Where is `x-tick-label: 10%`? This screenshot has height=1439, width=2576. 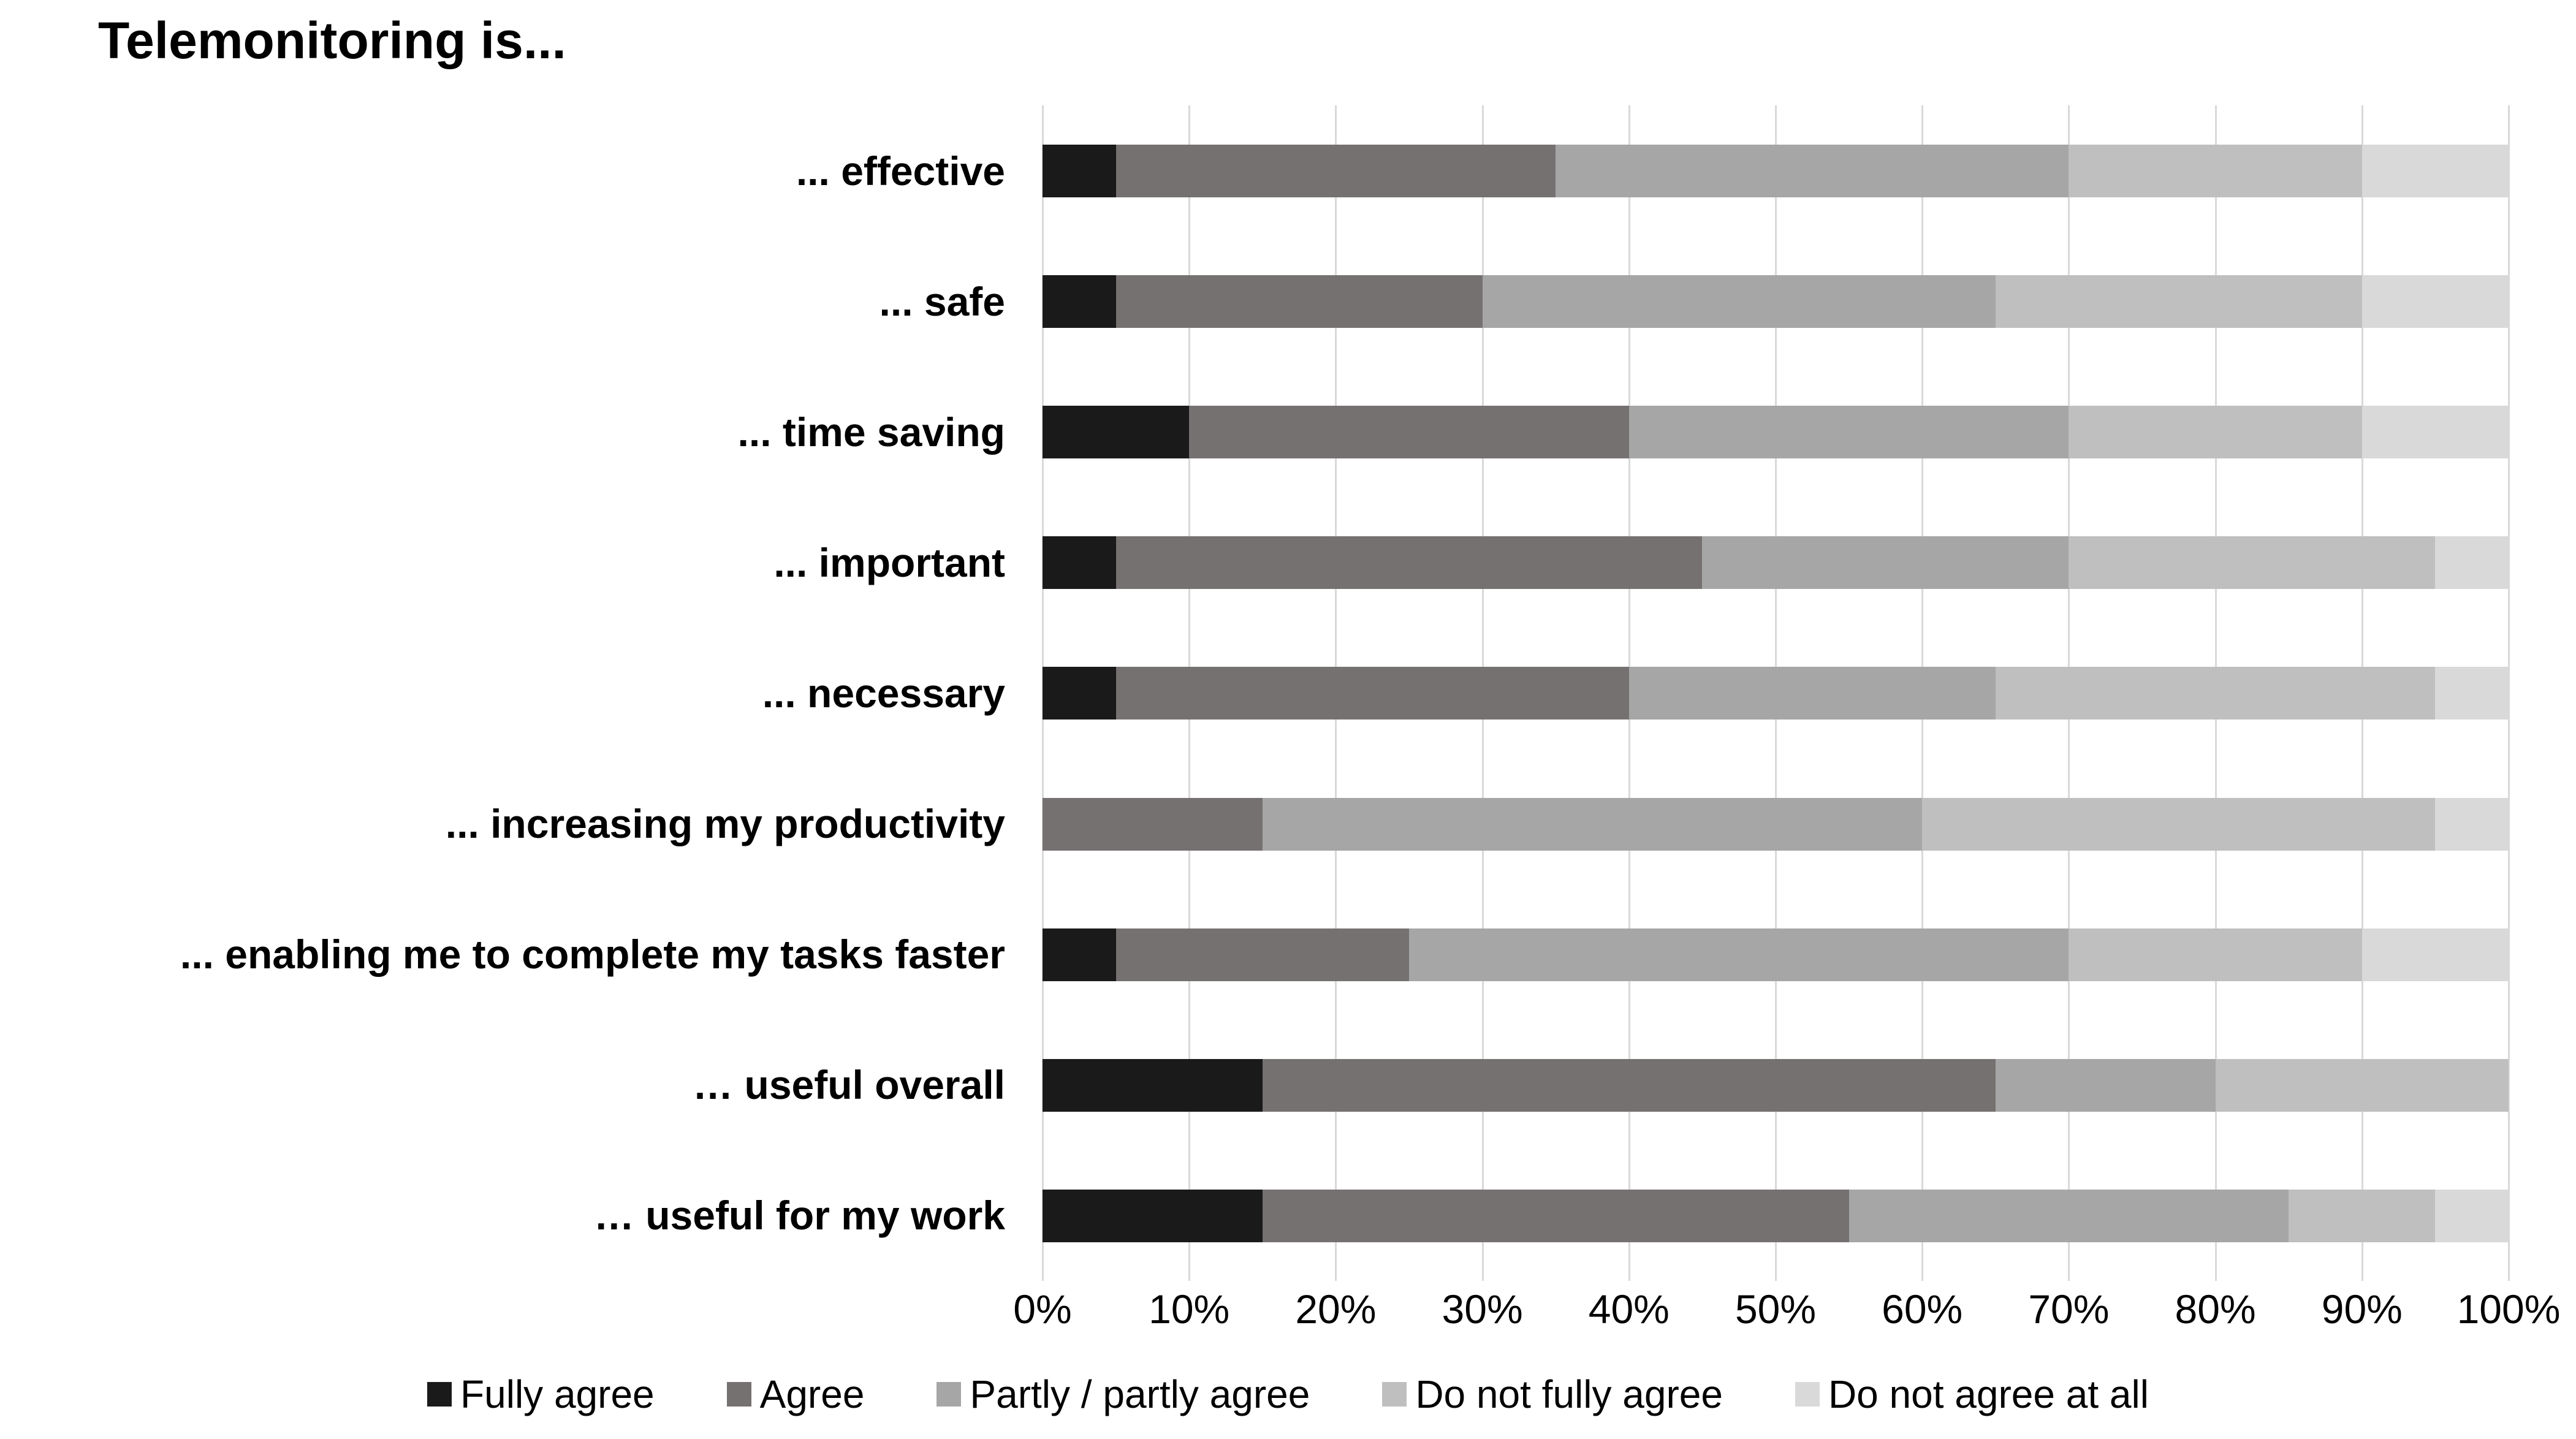 x-tick-label: 10% is located at coordinates (1189, 1309).